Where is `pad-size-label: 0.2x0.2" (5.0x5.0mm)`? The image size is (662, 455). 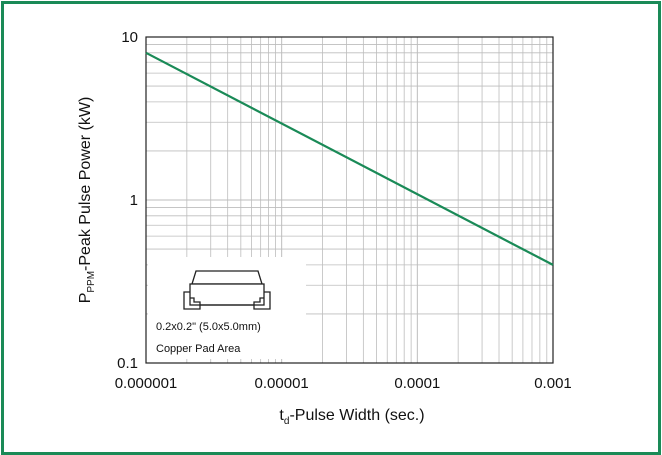
pad-size-label: 0.2x0.2" (5.0x5.0mm) is located at coordinates (208, 327).